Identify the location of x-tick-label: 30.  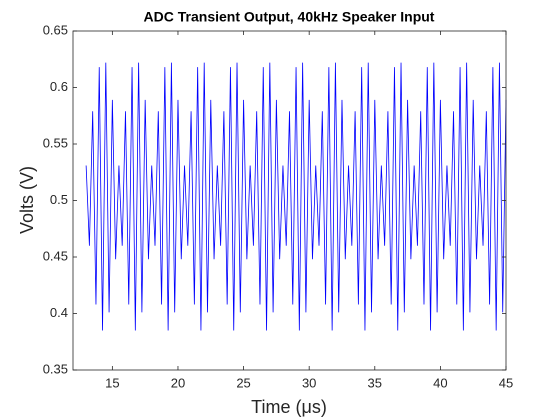
(309, 382).